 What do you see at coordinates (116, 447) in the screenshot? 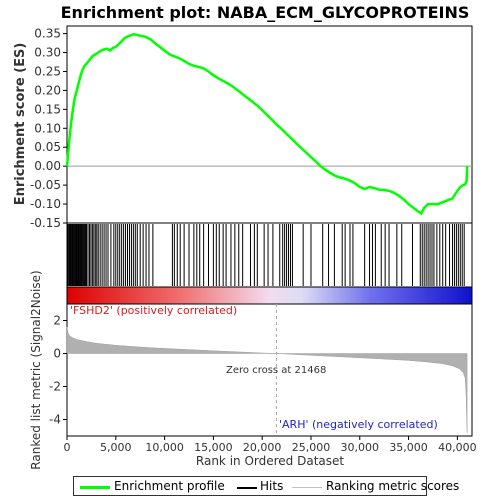
I see `x-tick-label: 5,000` at bounding box center [116, 447].